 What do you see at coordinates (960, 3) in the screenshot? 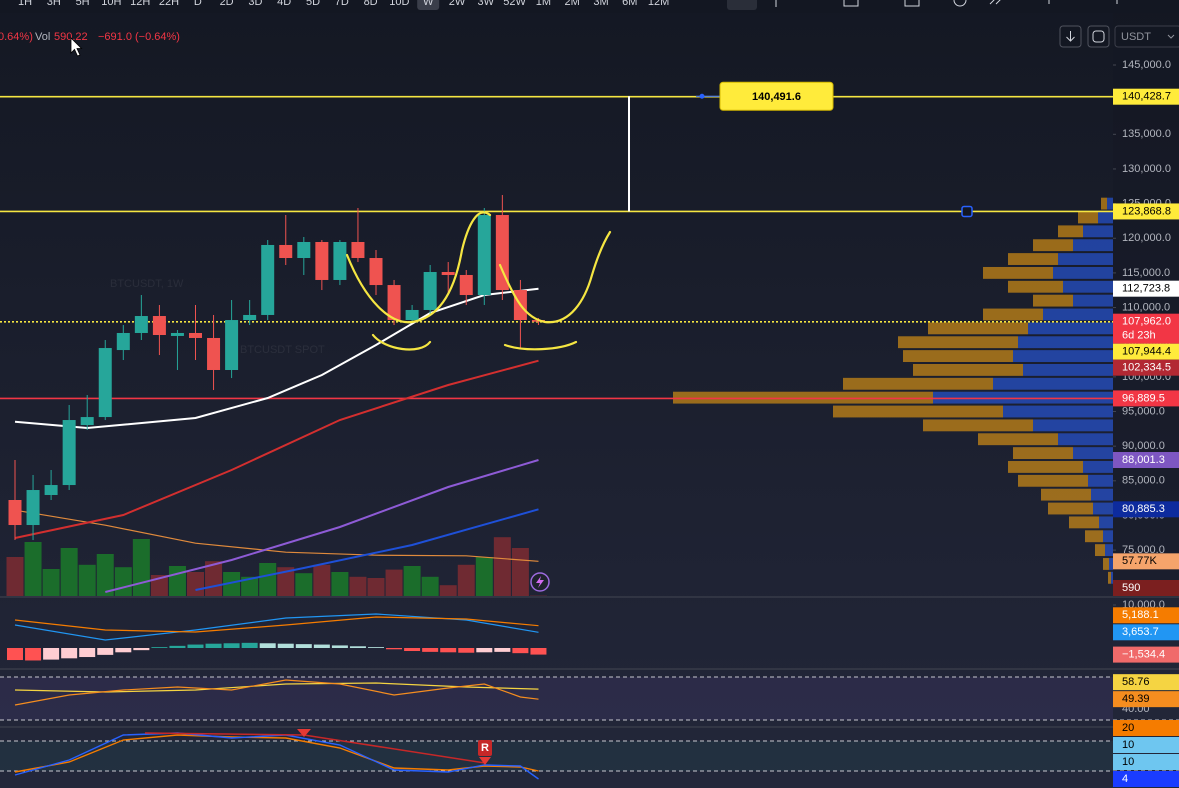
I see `alert-icon` at bounding box center [960, 3].